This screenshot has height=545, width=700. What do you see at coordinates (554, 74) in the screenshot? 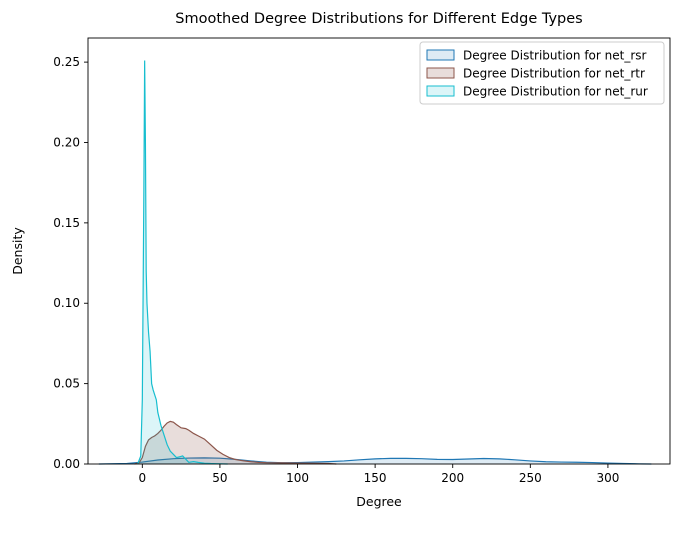
I see `legend-label-1: Degree Distribution for net_rtr` at bounding box center [554, 74].